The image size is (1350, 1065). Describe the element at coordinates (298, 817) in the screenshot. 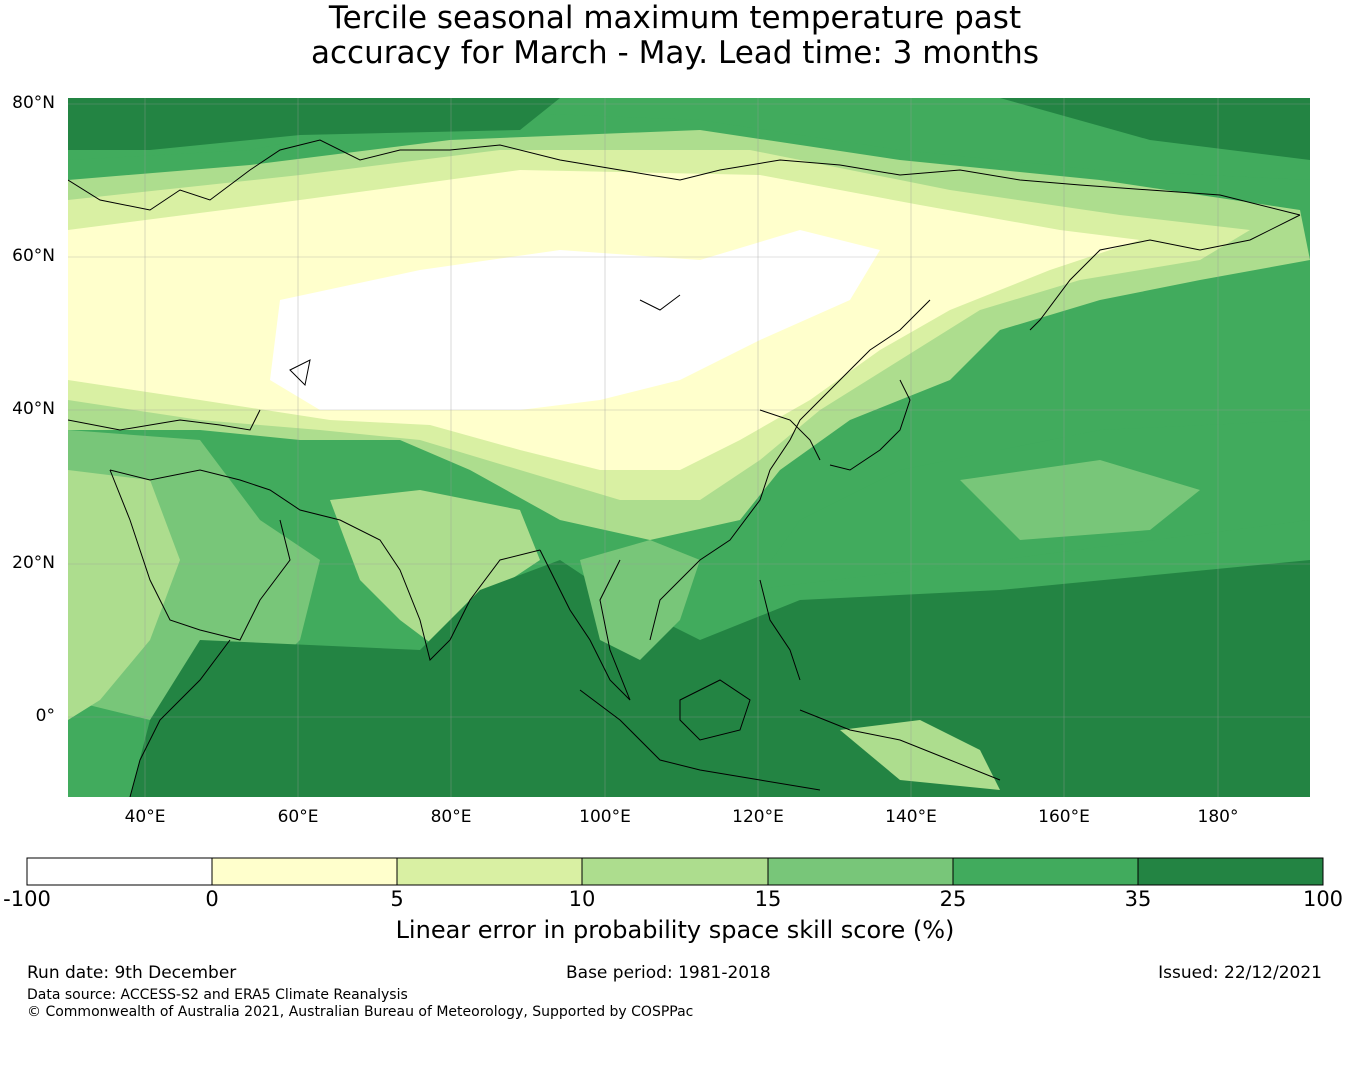

I see `lon-label-60e: 60°E` at that location.